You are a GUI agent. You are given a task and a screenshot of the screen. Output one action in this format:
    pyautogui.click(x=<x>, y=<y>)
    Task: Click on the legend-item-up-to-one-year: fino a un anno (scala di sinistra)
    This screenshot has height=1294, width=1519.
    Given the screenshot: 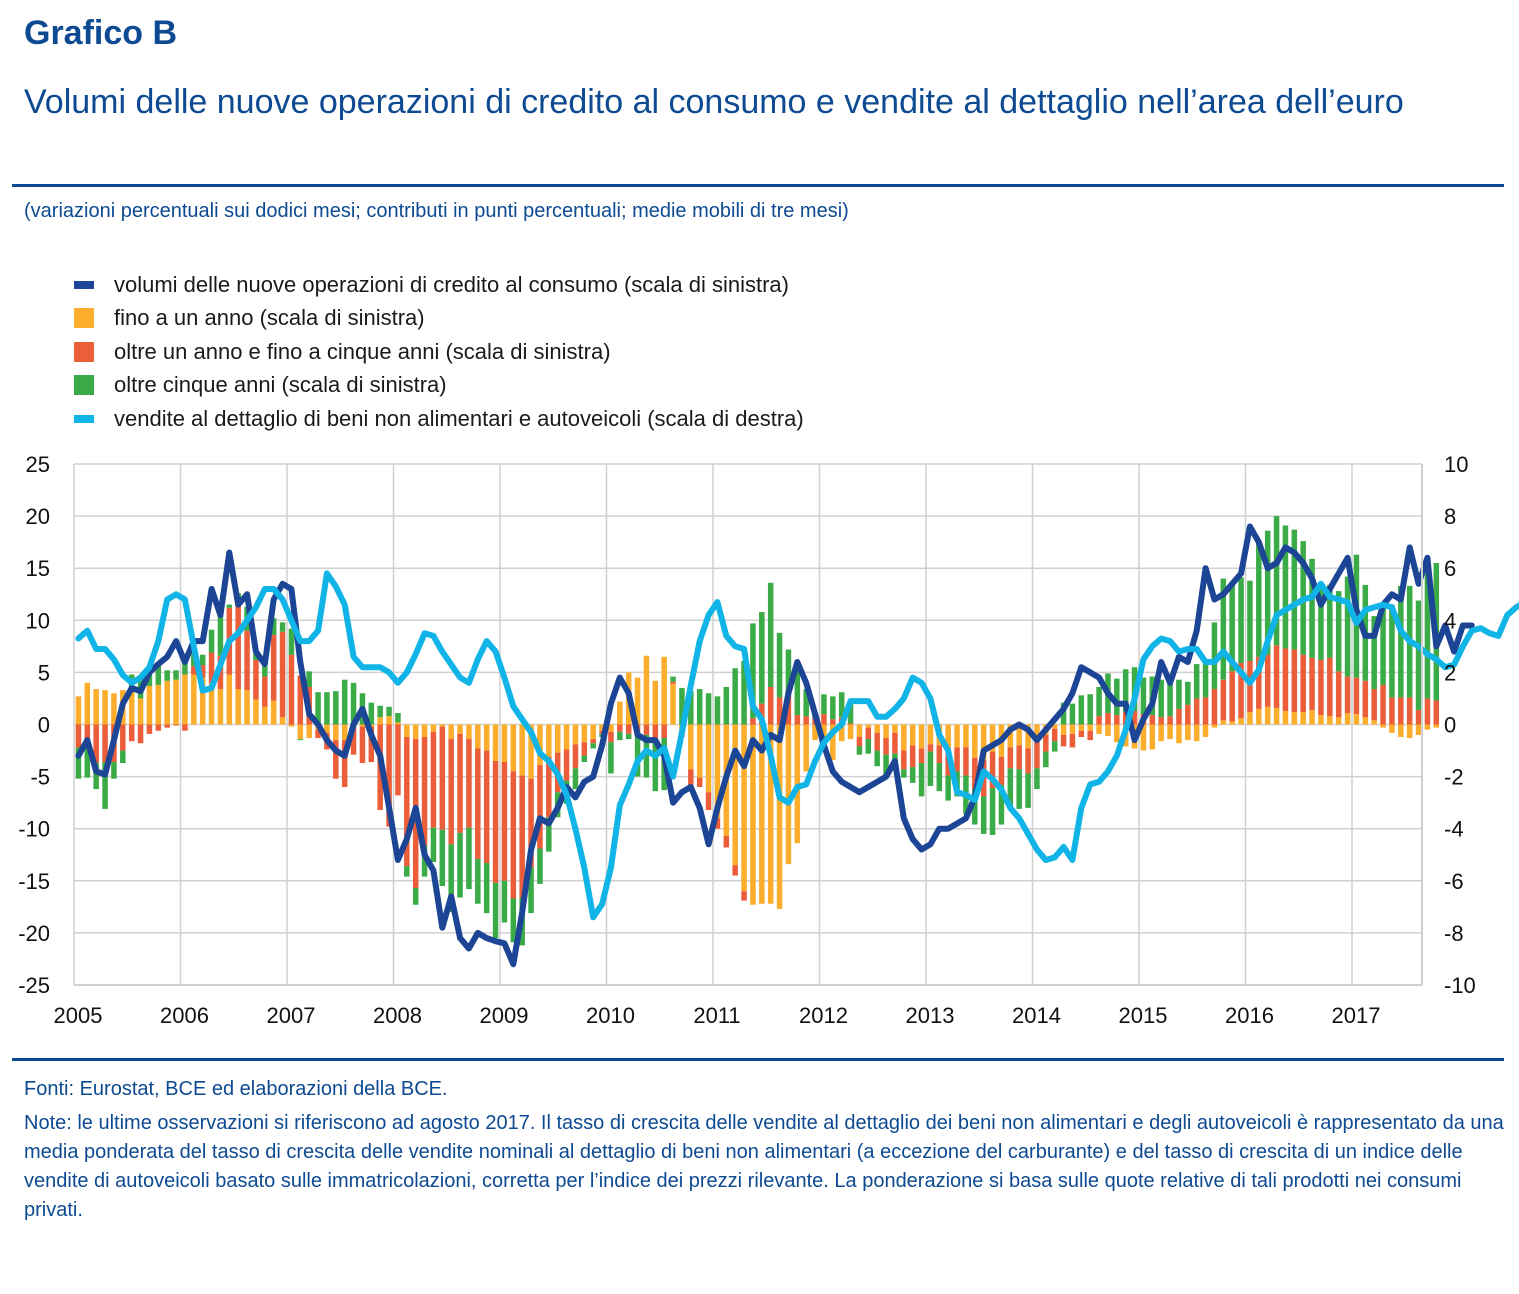 What is the action you would take?
    pyautogui.click(x=439, y=319)
    